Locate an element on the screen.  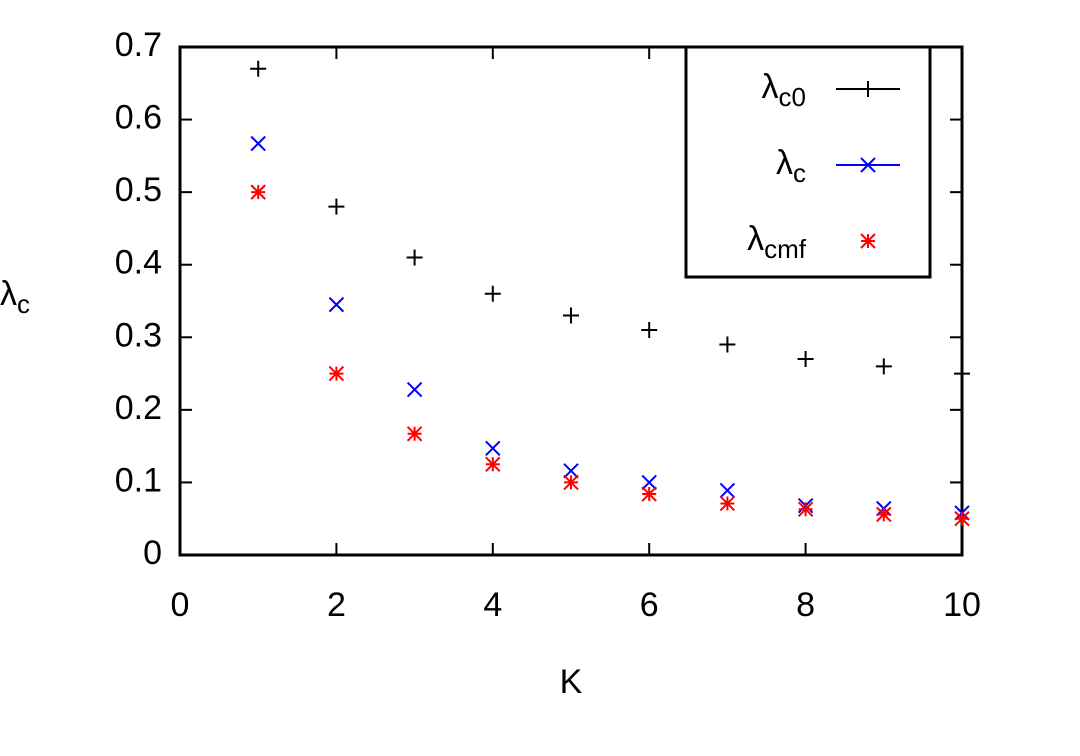
y-tick-label: 0.7 is located at coordinates (138, 45).